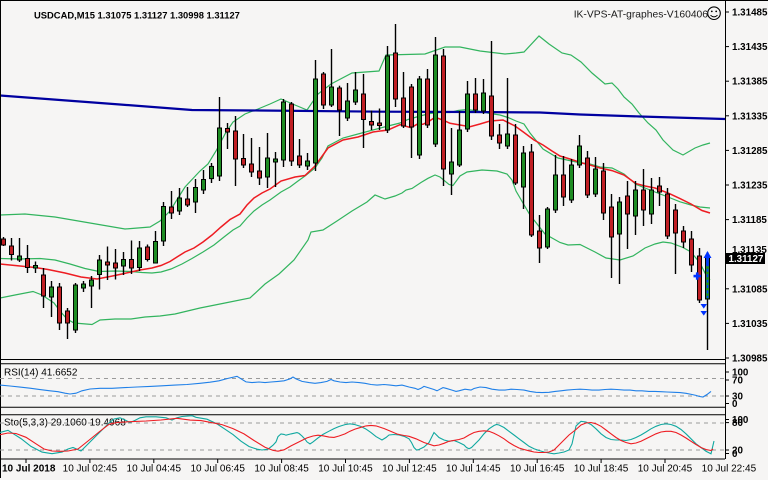 Image resolution: width=768 pixels, height=480 pixels. What do you see at coordinates (41, 372) in the screenshot?
I see `svg-text: RSI(14) 41.6652` at bounding box center [41, 372].